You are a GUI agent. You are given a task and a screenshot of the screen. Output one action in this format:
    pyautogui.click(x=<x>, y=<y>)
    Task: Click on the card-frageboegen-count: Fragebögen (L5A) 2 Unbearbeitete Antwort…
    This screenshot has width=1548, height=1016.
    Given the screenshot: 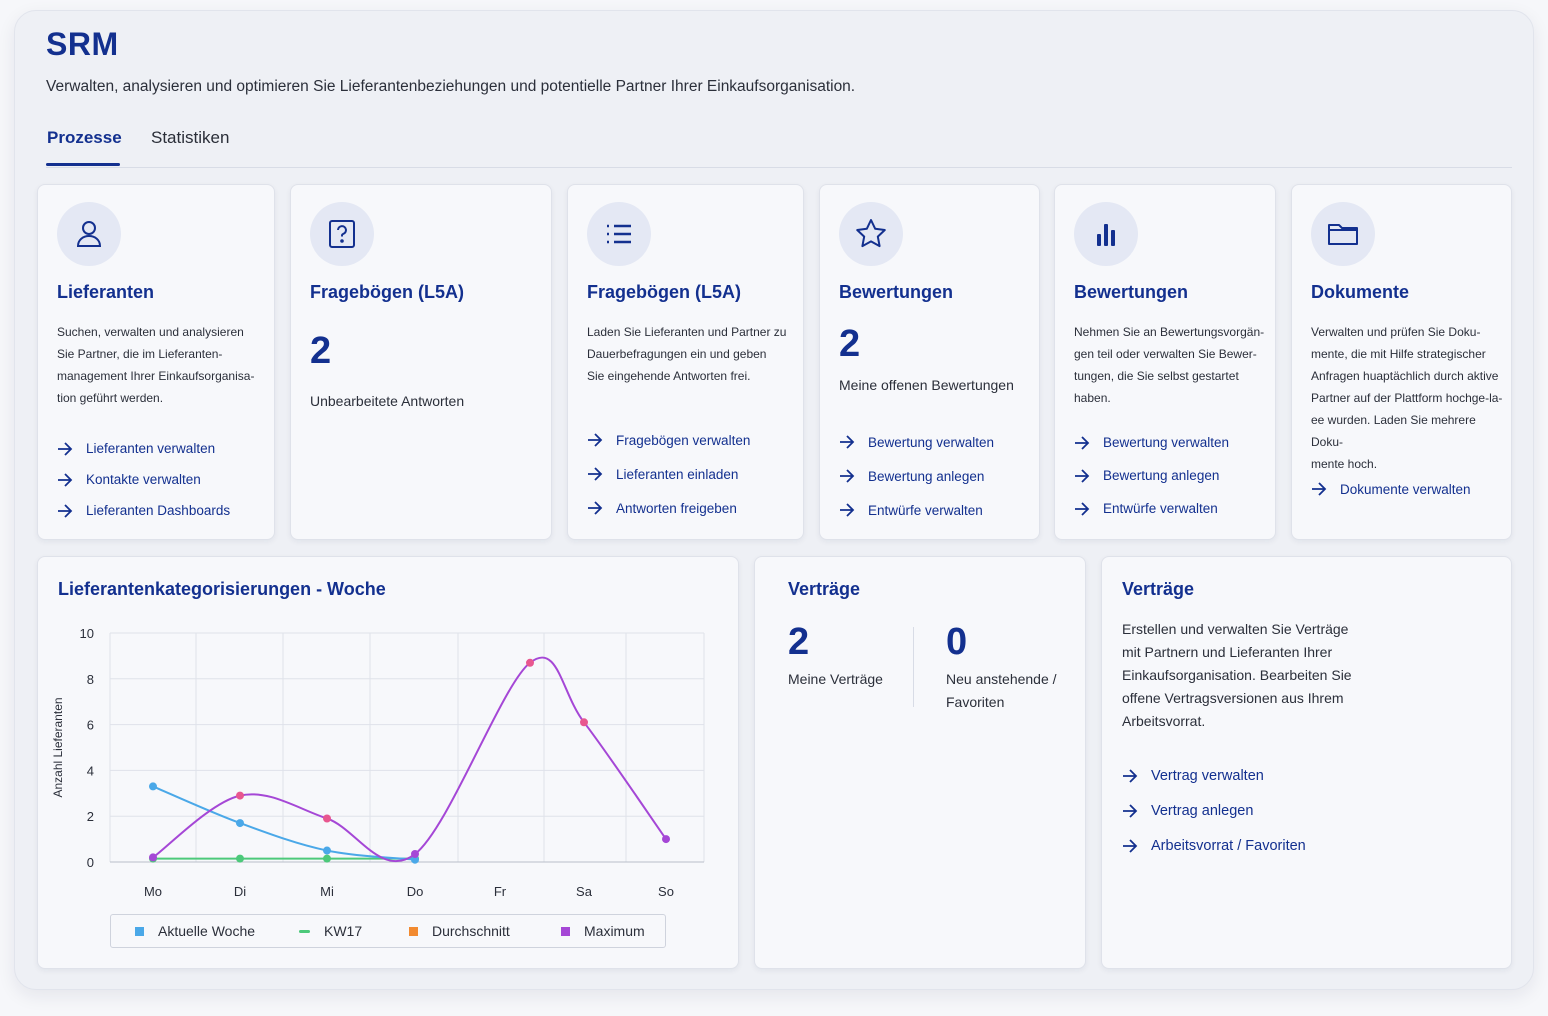 What is the action you would take?
    pyautogui.click(x=421, y=362)
    